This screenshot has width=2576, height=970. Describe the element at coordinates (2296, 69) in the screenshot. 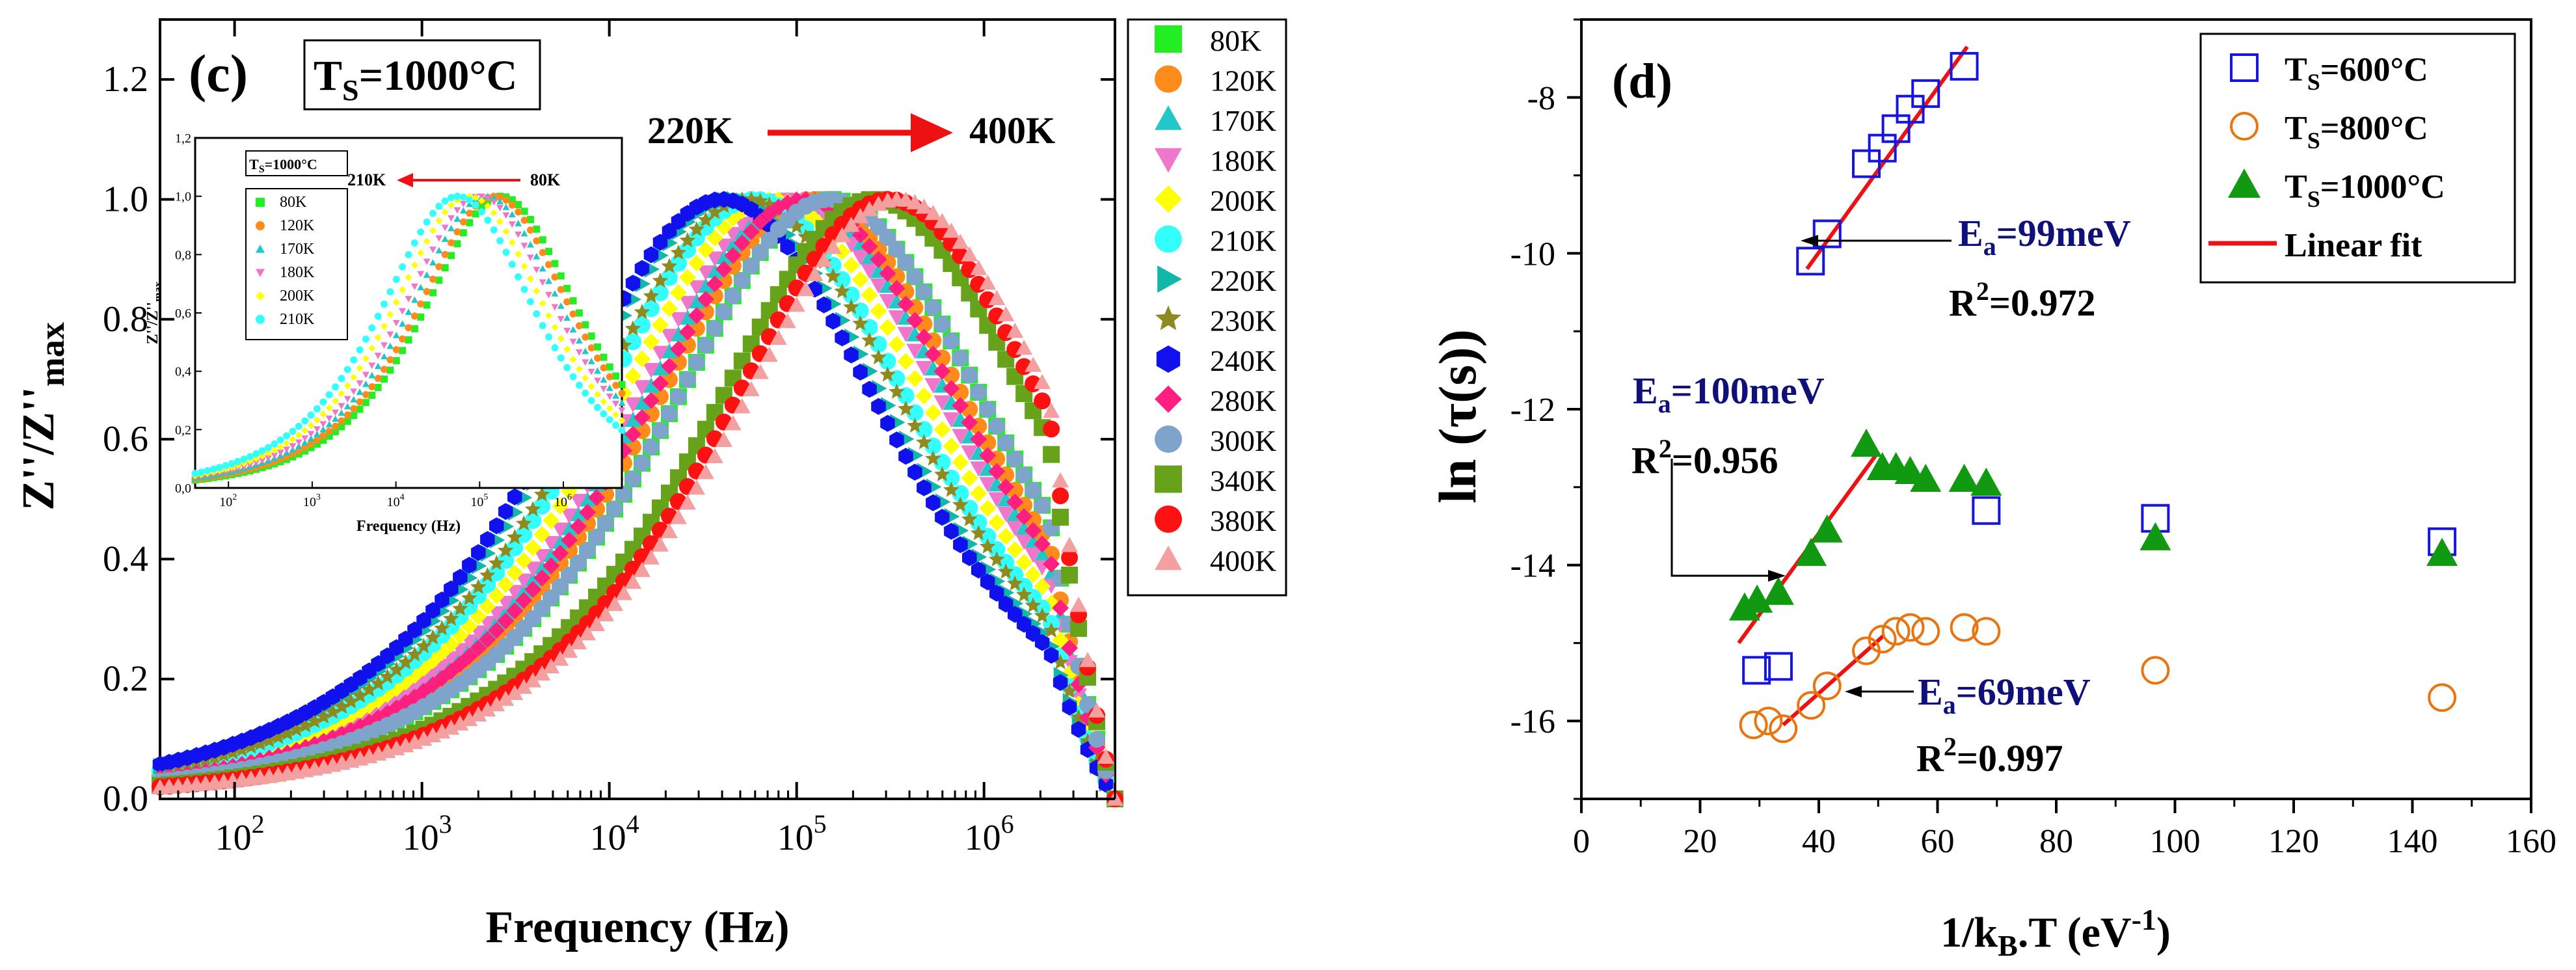

I see `panel-d-legend-prefix: T` at that location.